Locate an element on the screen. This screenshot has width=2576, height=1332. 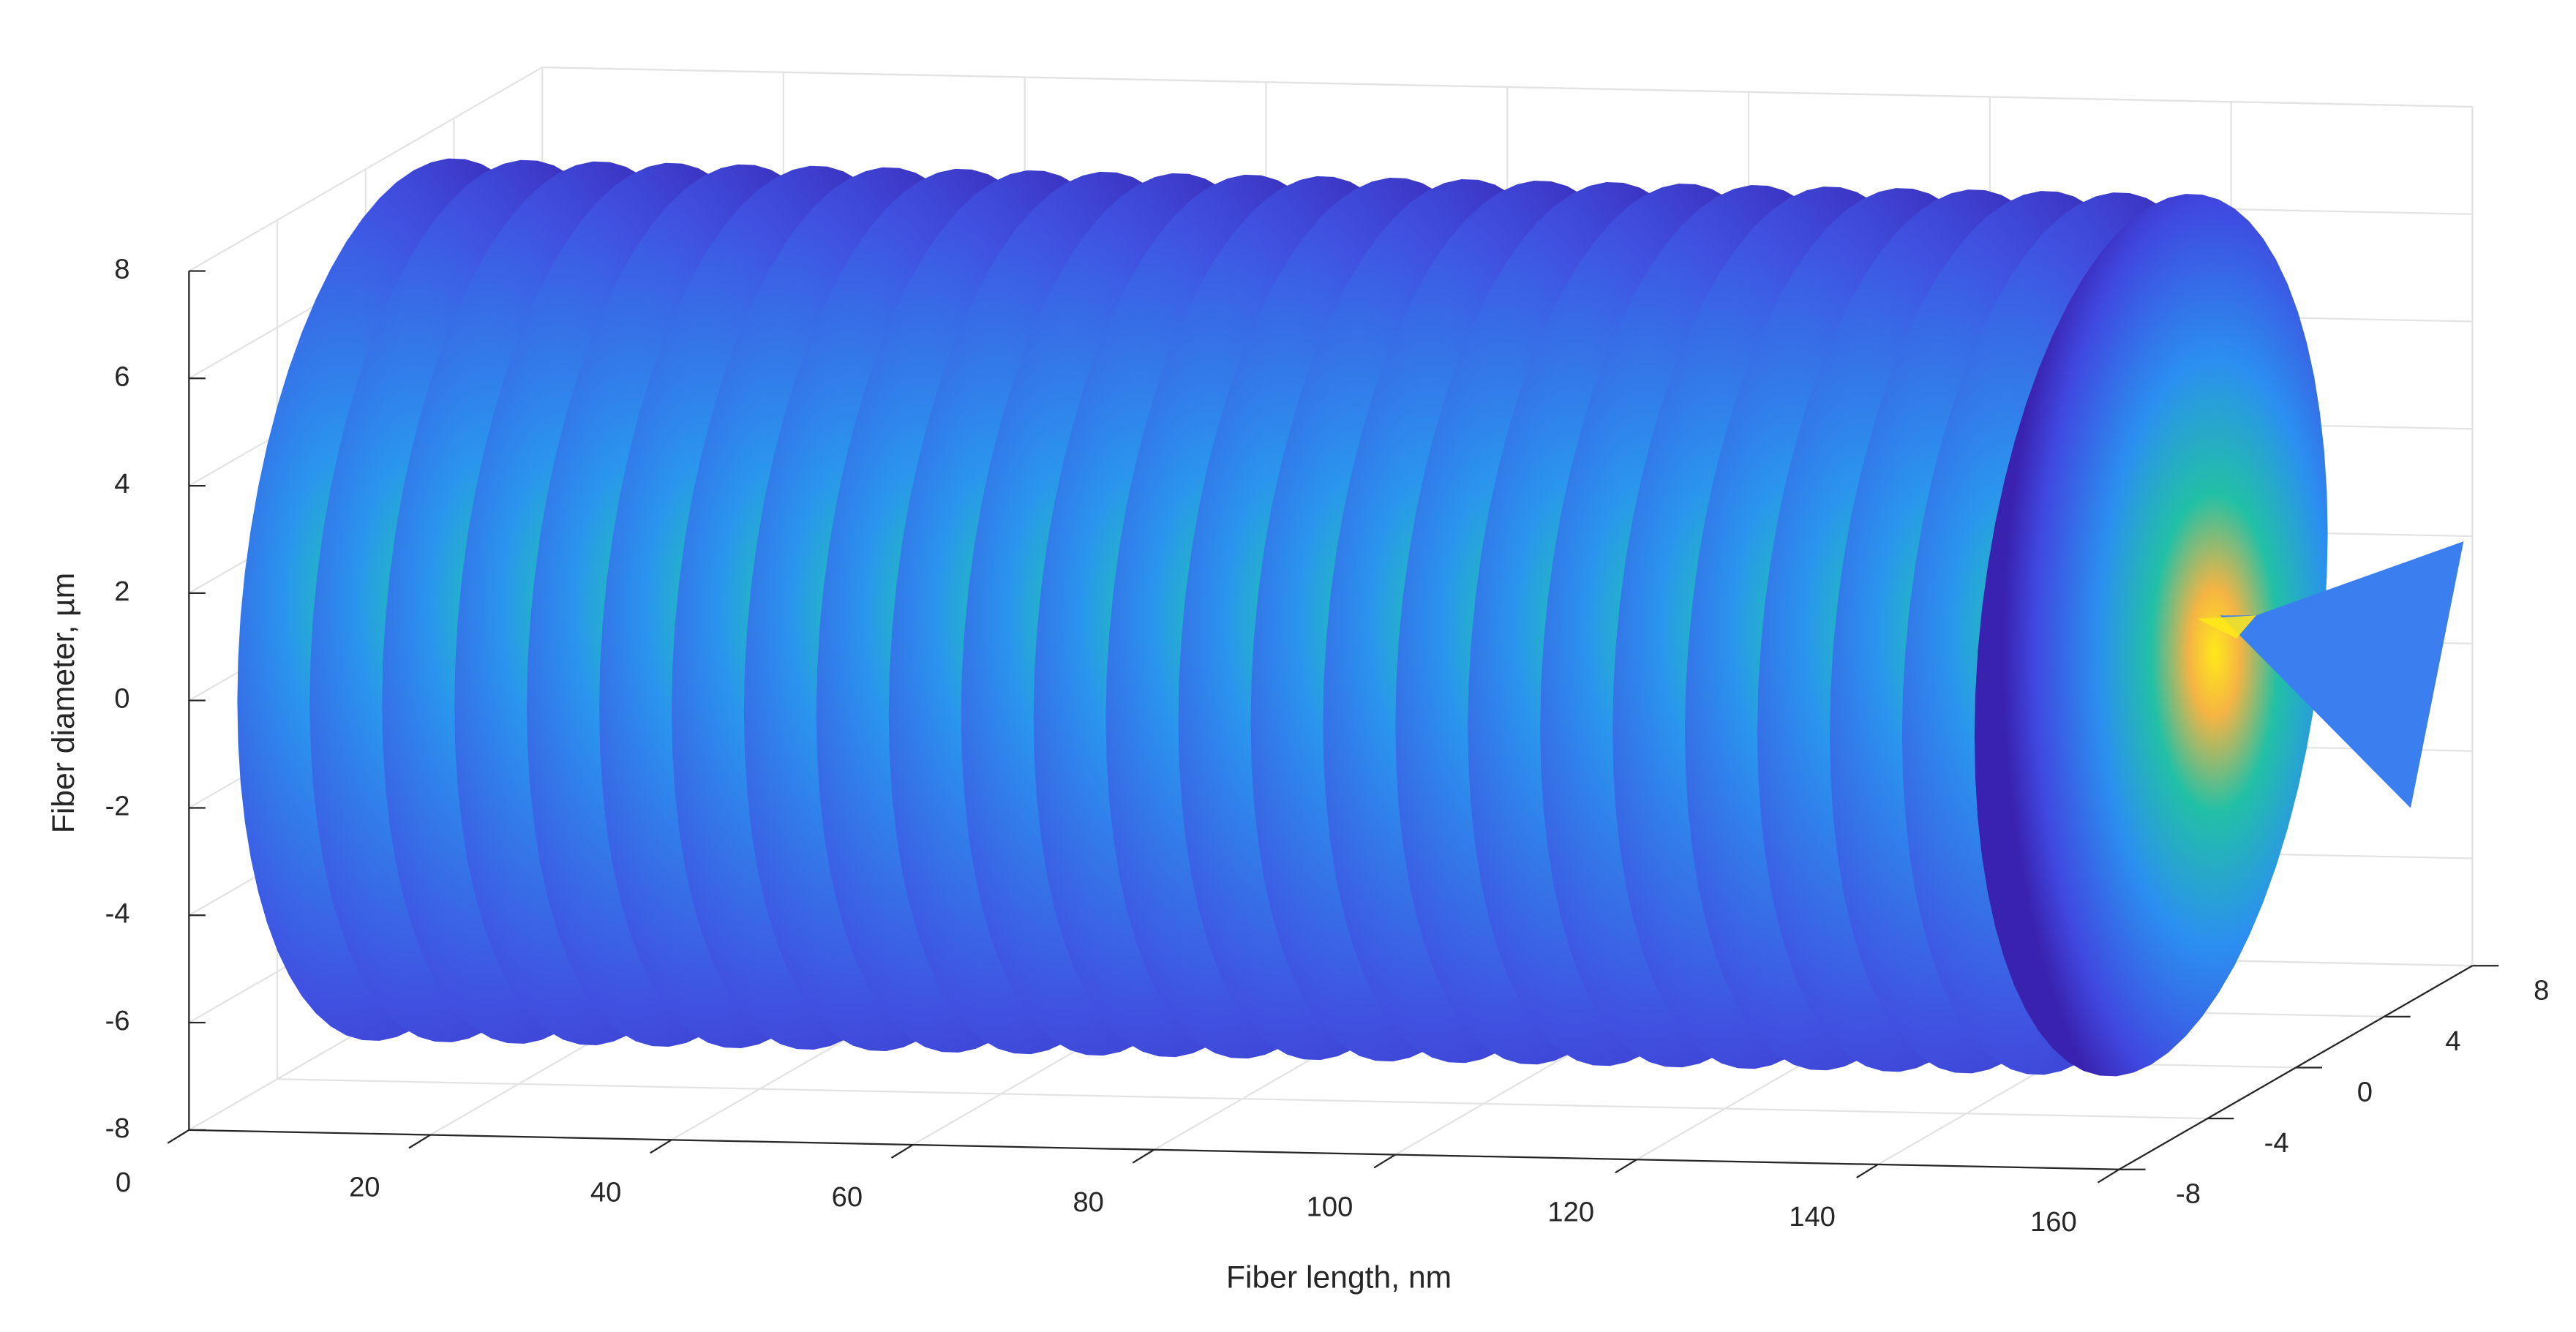
y-tick-label: -4 is located at coordinates (2276, 1143).